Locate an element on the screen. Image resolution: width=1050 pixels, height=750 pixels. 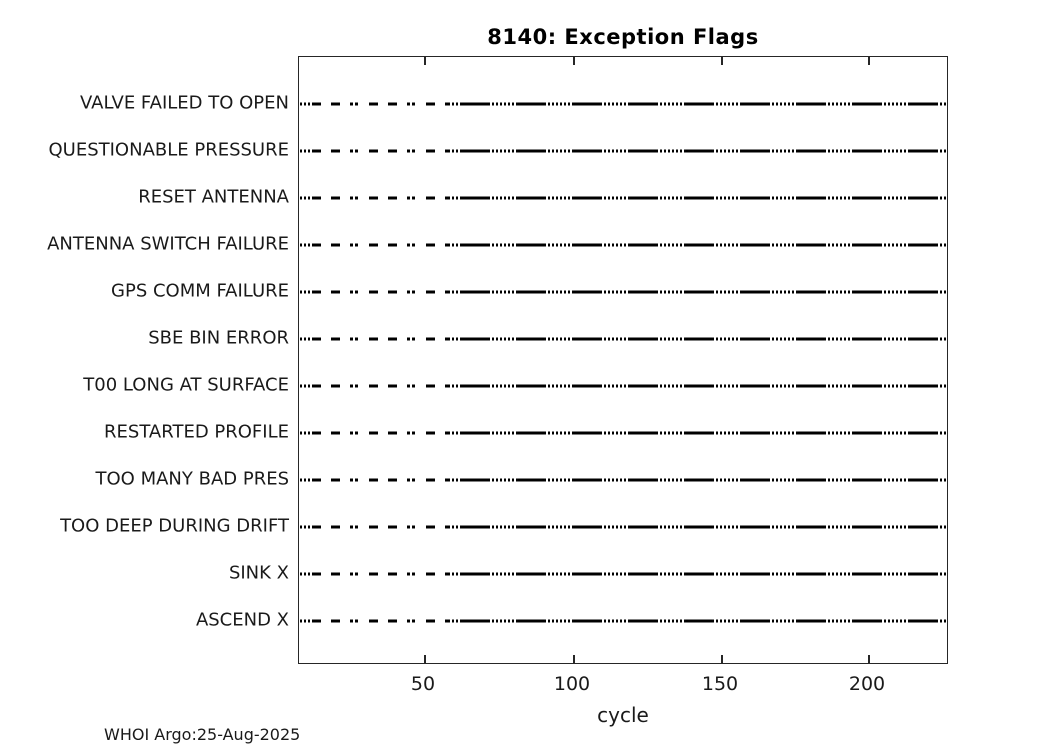
category-label: SINK X is located at coordinates (258, 573).